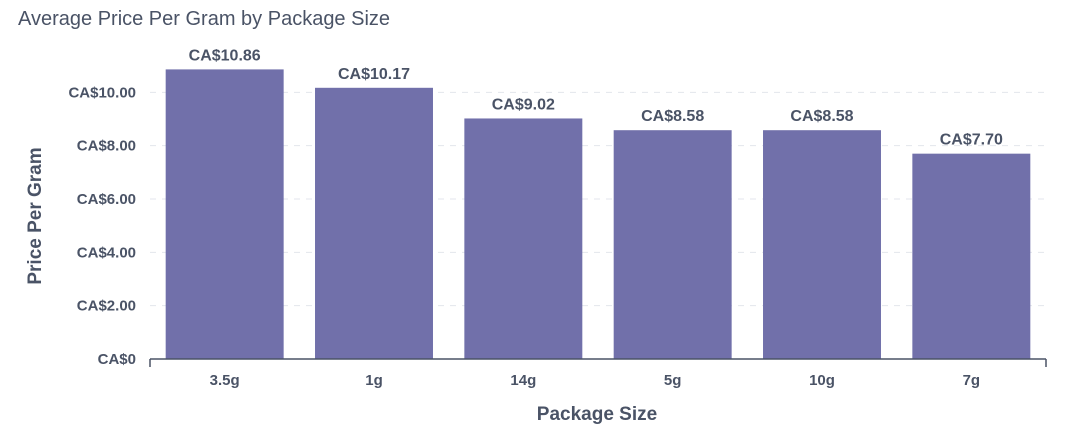 The image size is (1081, 440). Describe the element at coordinates (225, 55) in the screenshot. I see `bar-value-label: CA$10.86` at that location.